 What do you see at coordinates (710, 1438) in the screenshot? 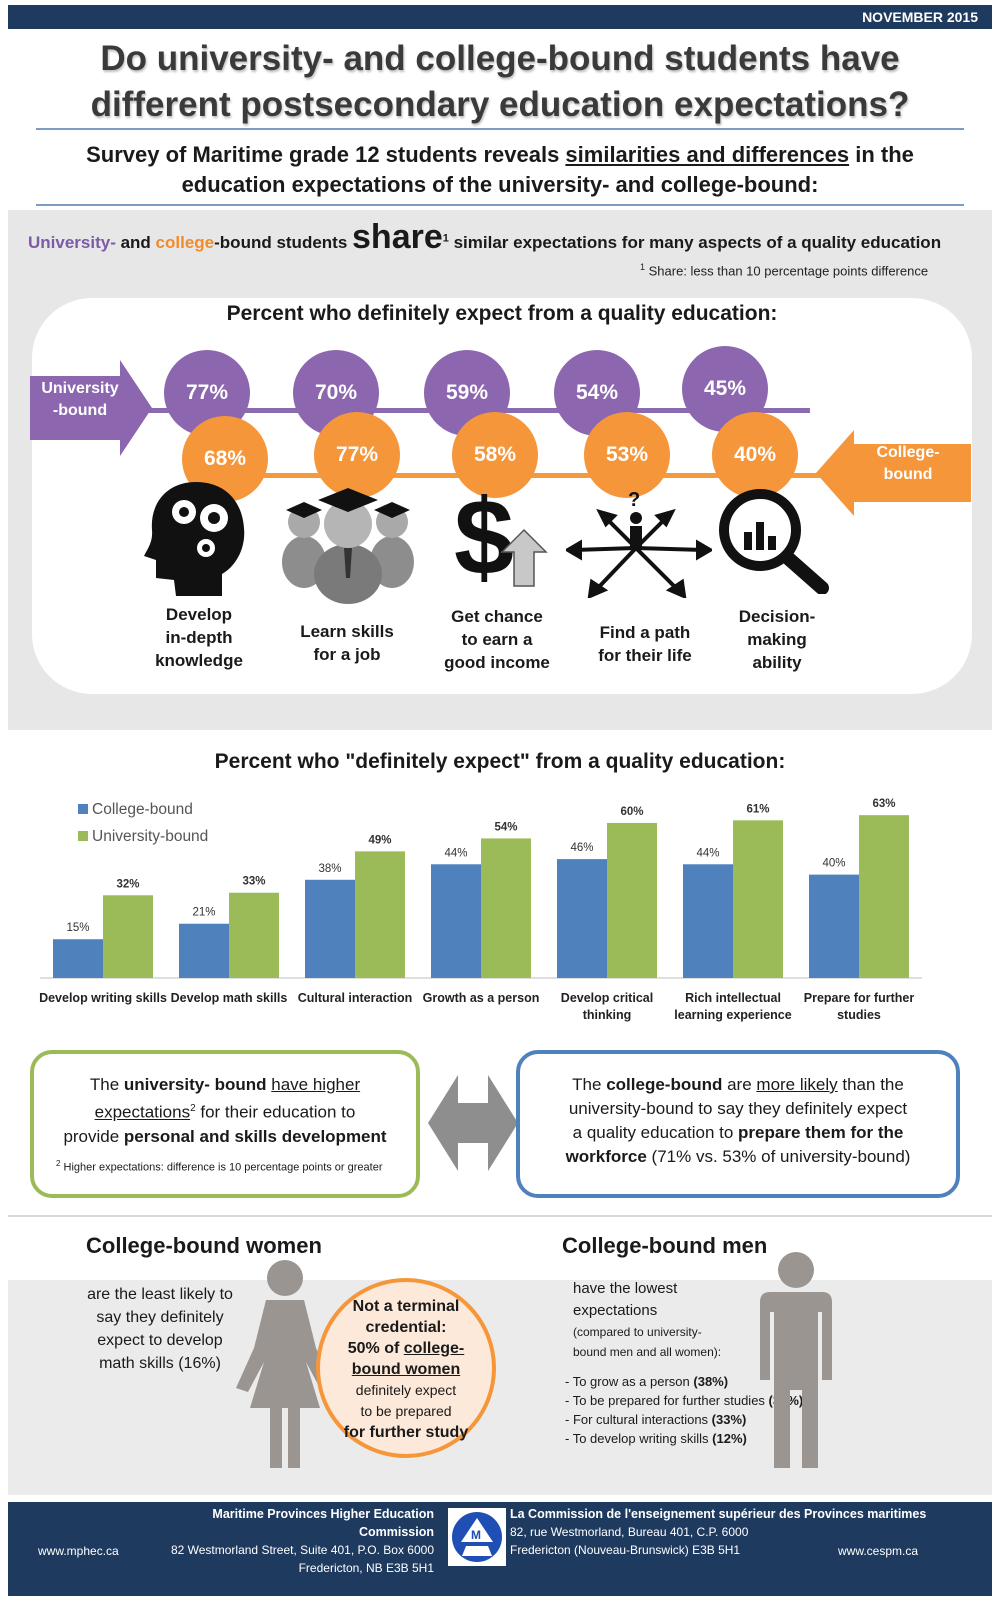
I see `men-list-item: - To develop writing skills (12%)` at bounding box center [710, 1438].